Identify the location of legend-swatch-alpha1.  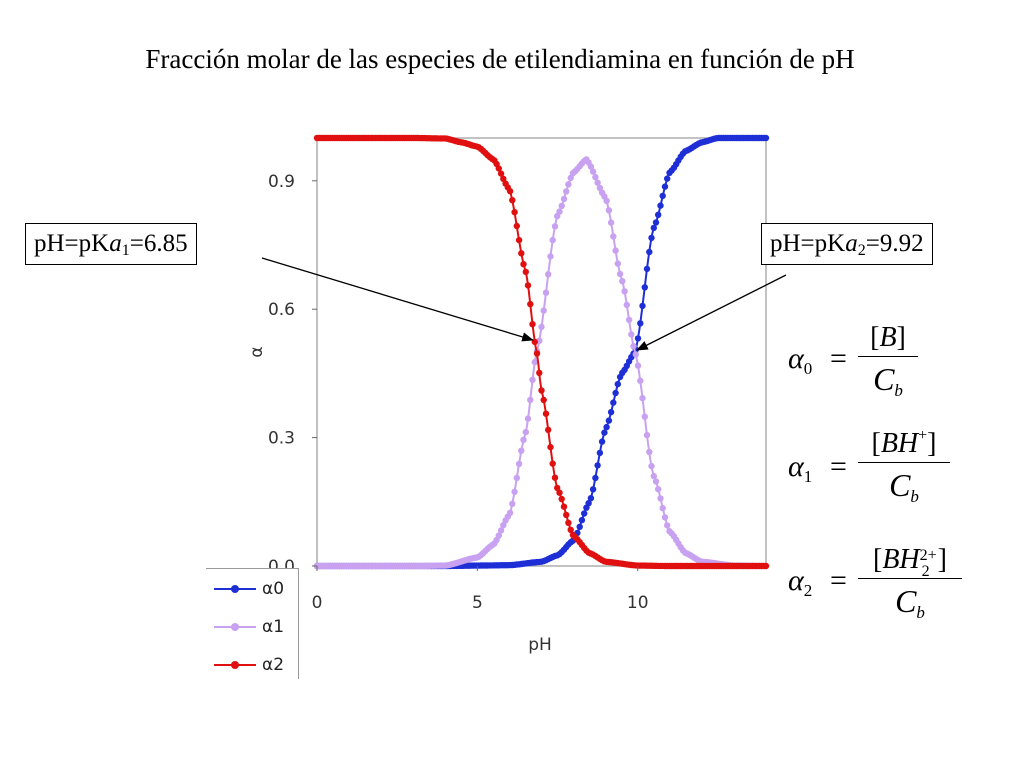
(235, 627).